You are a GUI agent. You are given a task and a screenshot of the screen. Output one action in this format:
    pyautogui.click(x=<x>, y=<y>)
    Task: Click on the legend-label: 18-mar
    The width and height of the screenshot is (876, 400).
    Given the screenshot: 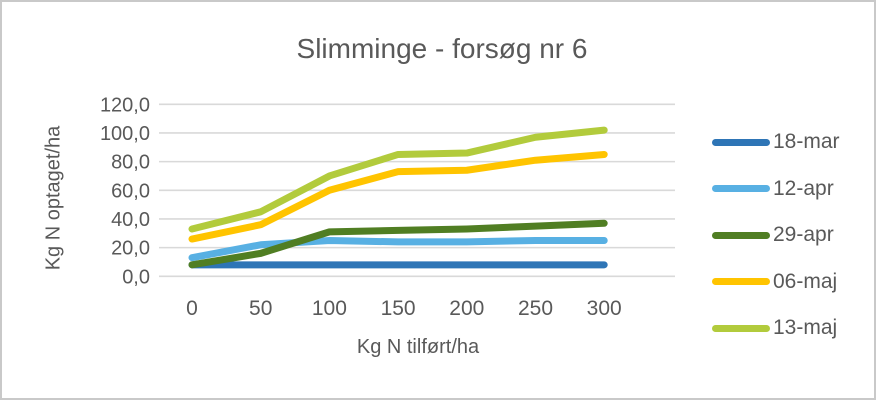 What is the action you would take?
    pyautogui.click(x=806, y=142)
    